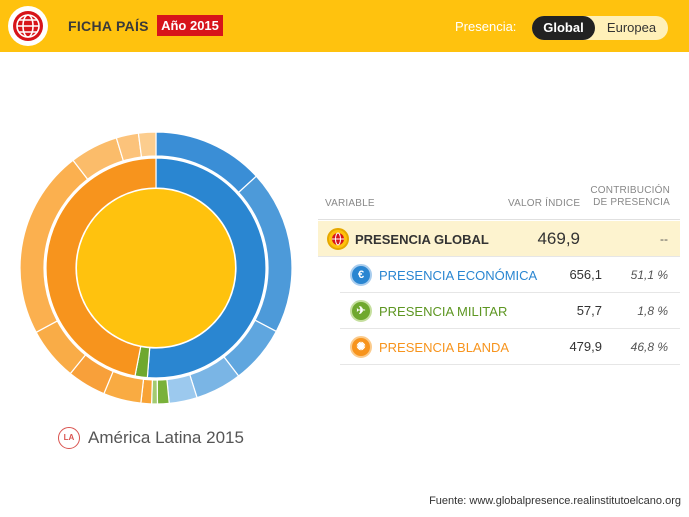  What do you see at coordinates (499, 239) in the screenshot?
I see `table-row-global: PRESENCIA GLOBAL 469,9 --` at bounding box center [499, 239].